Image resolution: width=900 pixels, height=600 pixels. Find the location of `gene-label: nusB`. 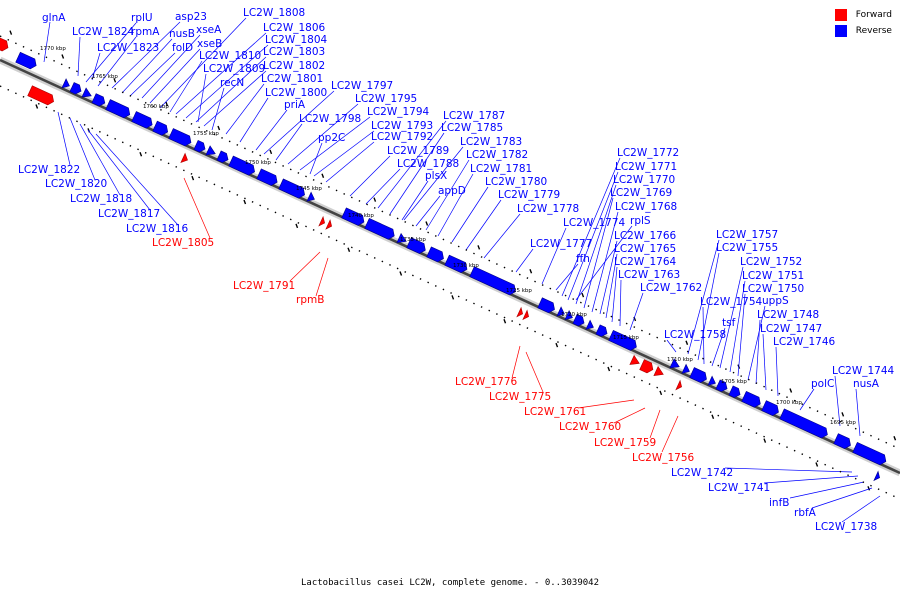

gene-label: nusB is located at coordinates (182, 34).